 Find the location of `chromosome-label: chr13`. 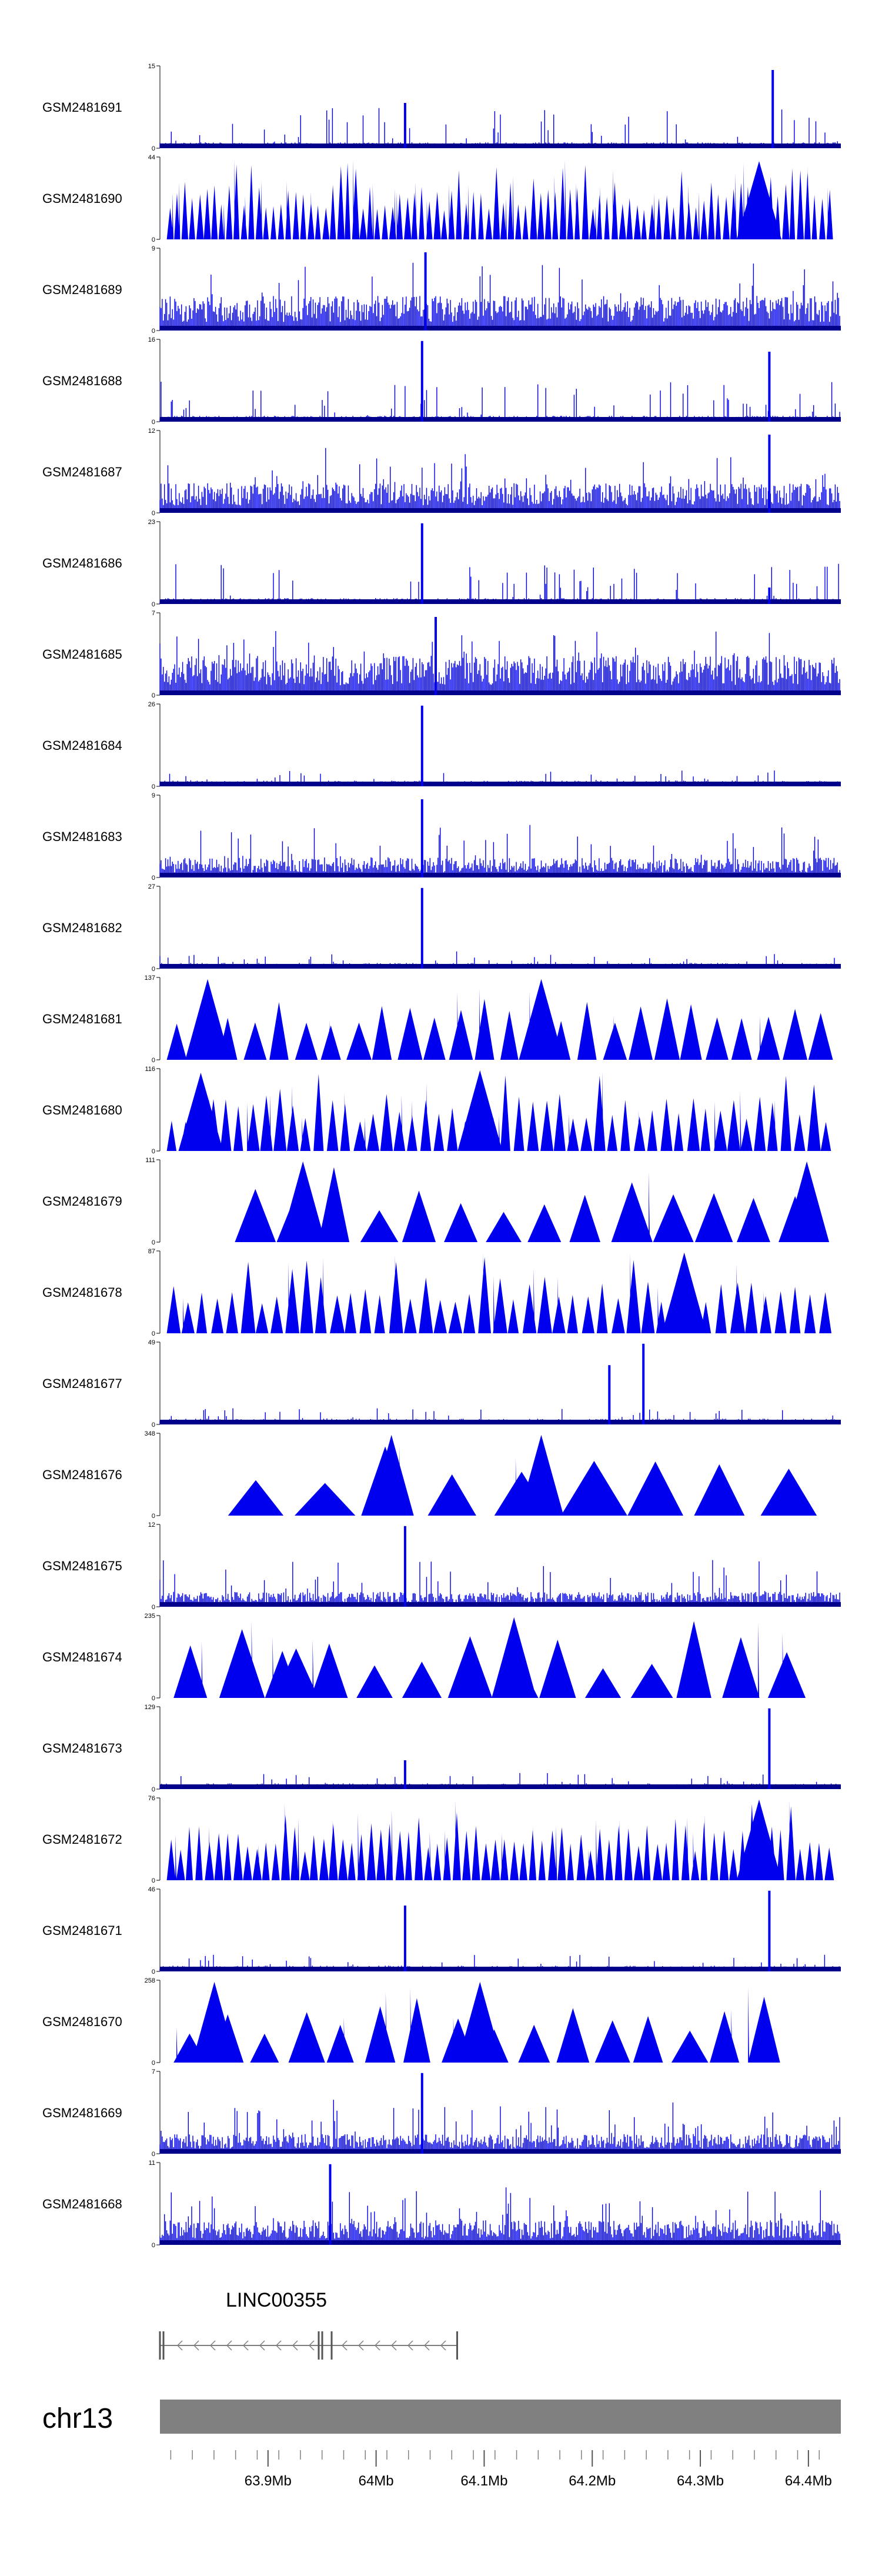

chromosome-label: chr13 is located at coordinates (77, 2418).